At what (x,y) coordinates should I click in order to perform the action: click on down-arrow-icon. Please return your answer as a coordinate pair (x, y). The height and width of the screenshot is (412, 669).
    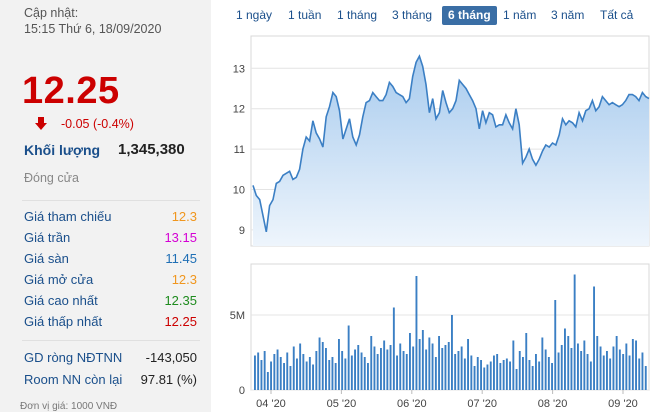
    Looking at the image, I should click on (41, 123).